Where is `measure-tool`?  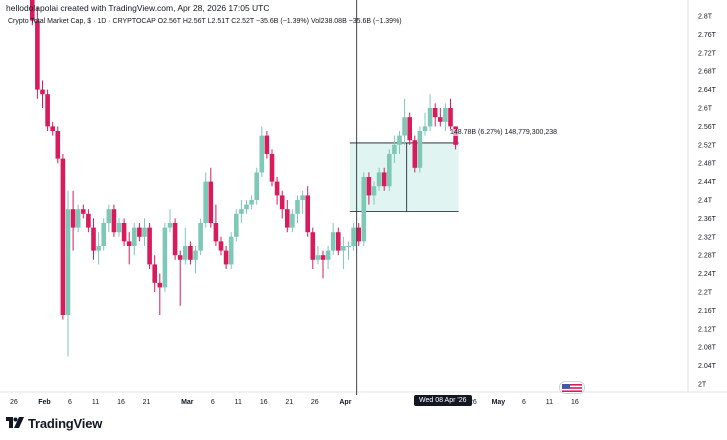 measure-tool is located at coordinates (404, 177).